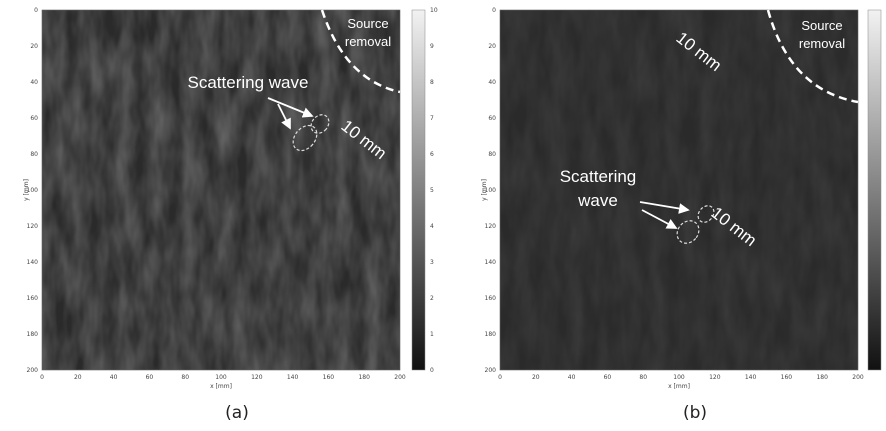 The image size is (886, 431). What do you see at coordinates (432, 298) in the screenshot?
I see `colorbar-tick-label: 2` at bounding box center [432, 298].